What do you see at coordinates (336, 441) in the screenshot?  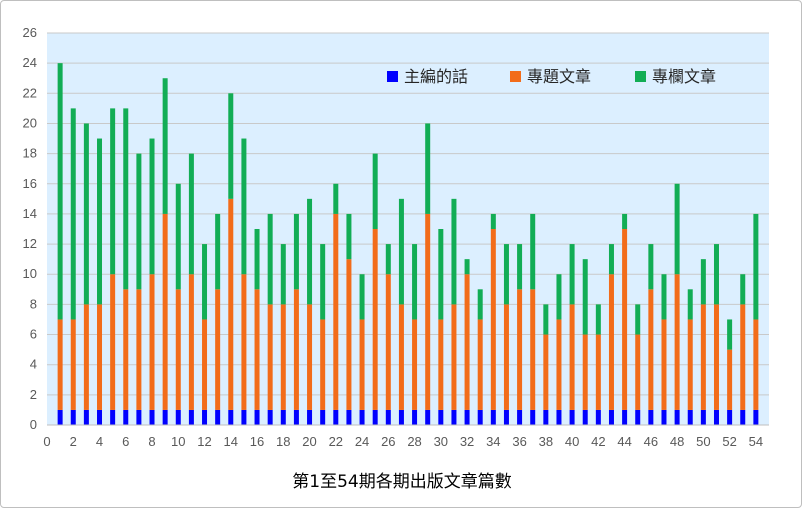 I see `x-tick-label: 22` at bounding box center [336, 441].